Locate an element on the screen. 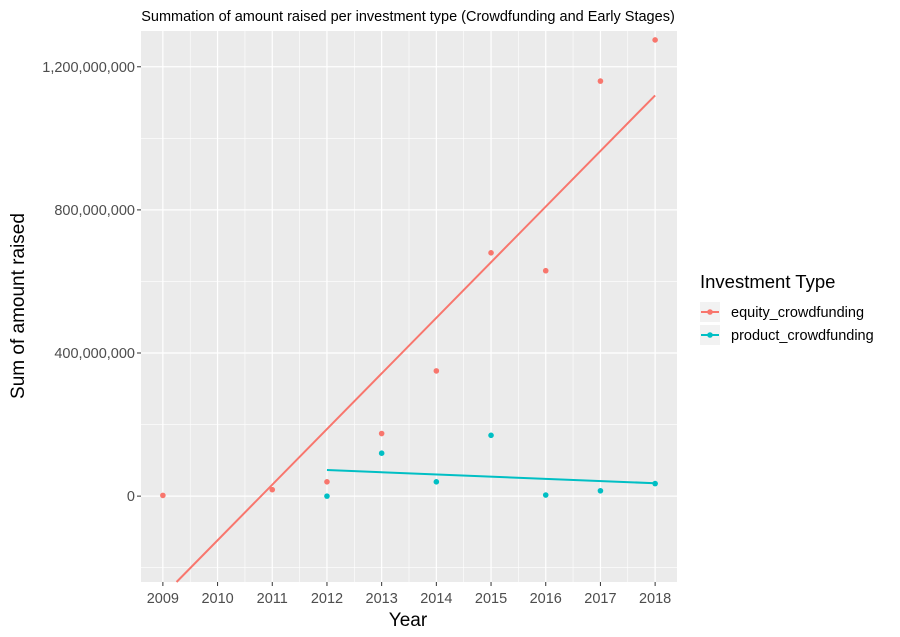  legend-key-equity_crowdfunding is located at coordinates (710, 312).